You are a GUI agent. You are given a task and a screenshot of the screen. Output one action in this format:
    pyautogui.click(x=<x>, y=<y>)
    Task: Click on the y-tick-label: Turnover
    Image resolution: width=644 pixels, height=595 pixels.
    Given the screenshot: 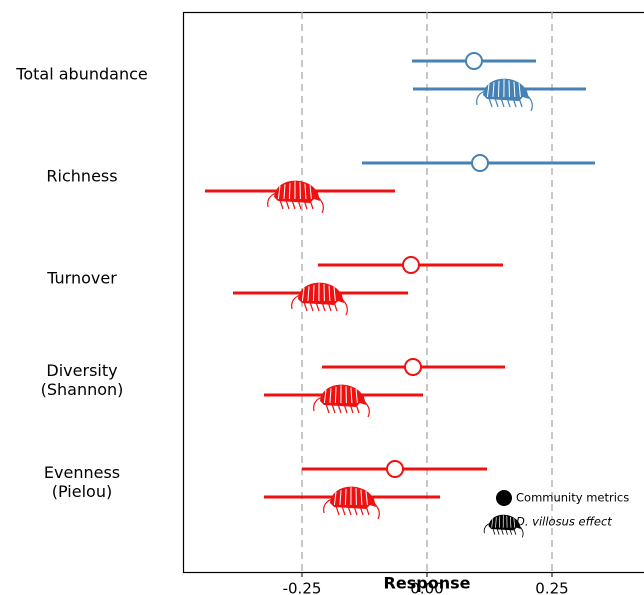 What is the action you would take?
    pyautogui.click(x=82, y=278)
    